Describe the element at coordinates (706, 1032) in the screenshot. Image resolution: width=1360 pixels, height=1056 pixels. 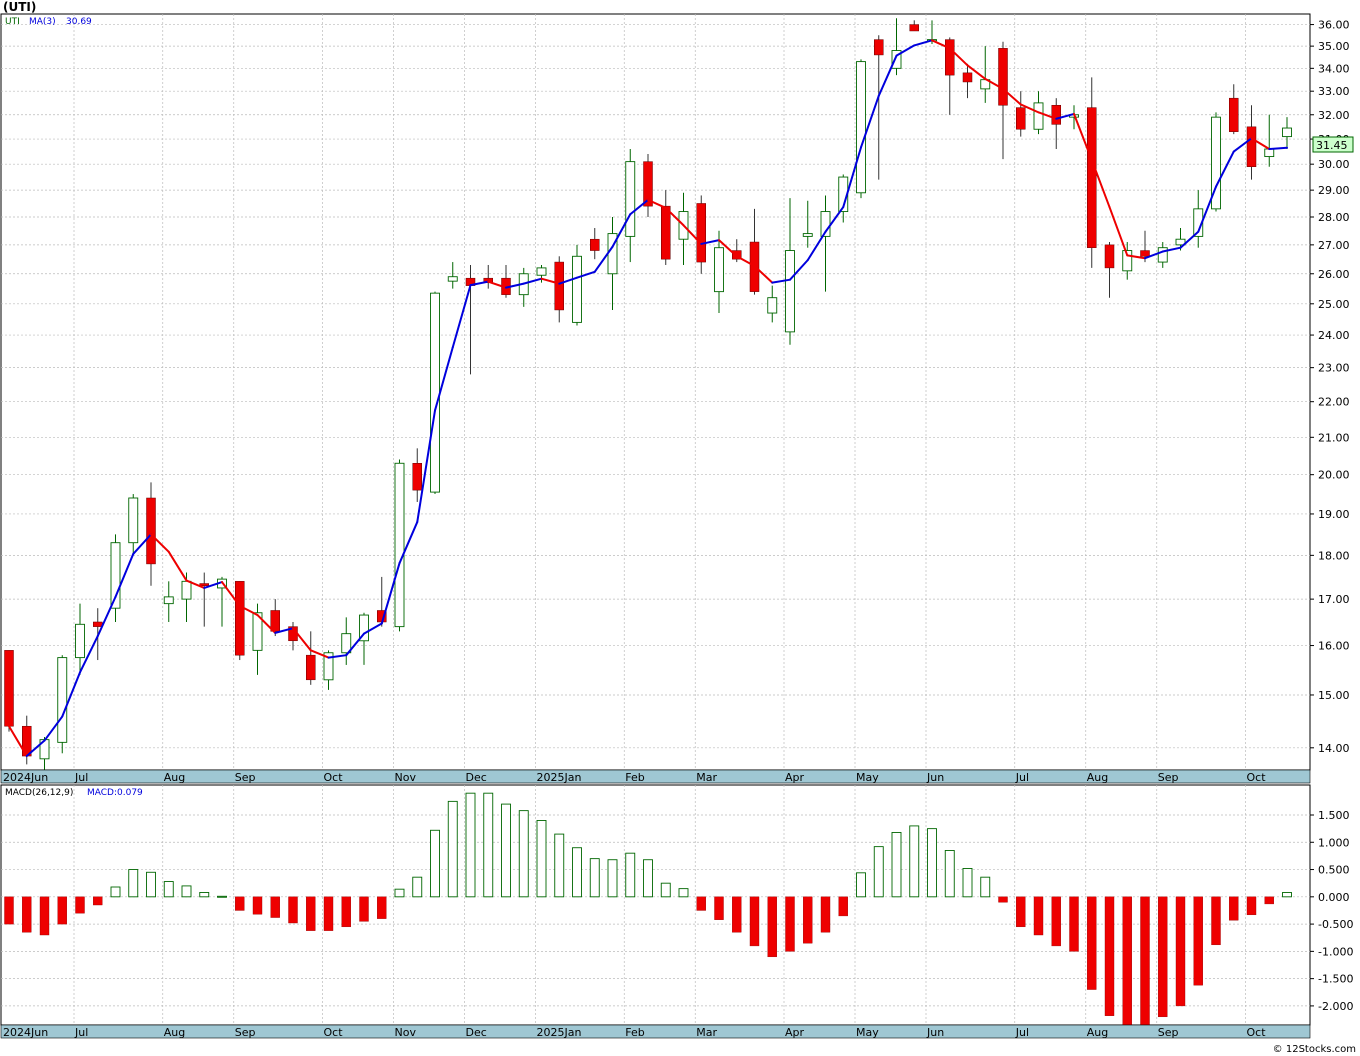
I see `macd-x-tick-label: Mar` at that location.